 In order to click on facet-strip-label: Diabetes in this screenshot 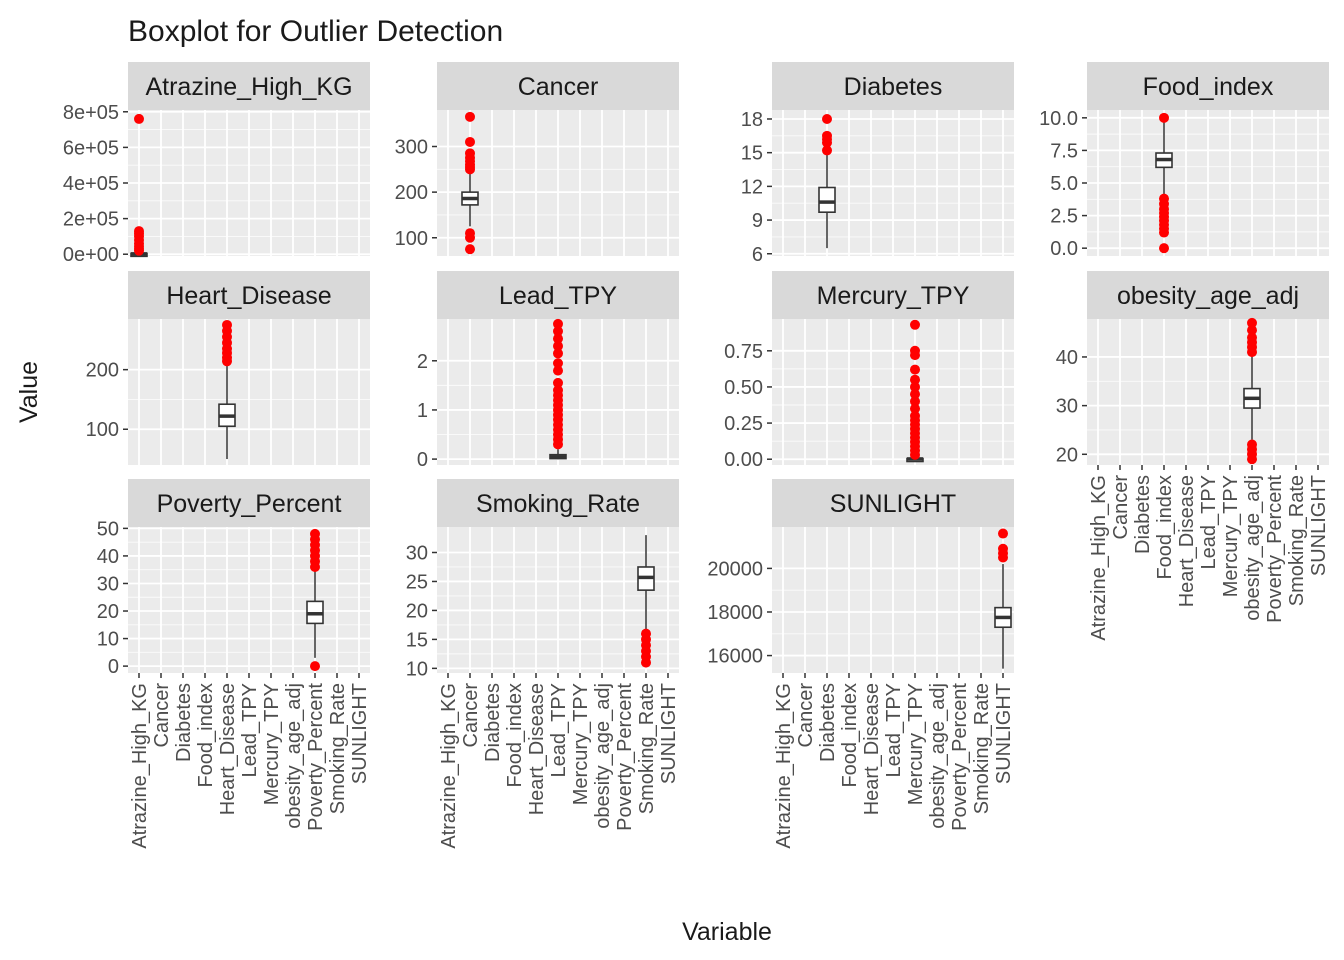, I will do `click(893, 87)`.